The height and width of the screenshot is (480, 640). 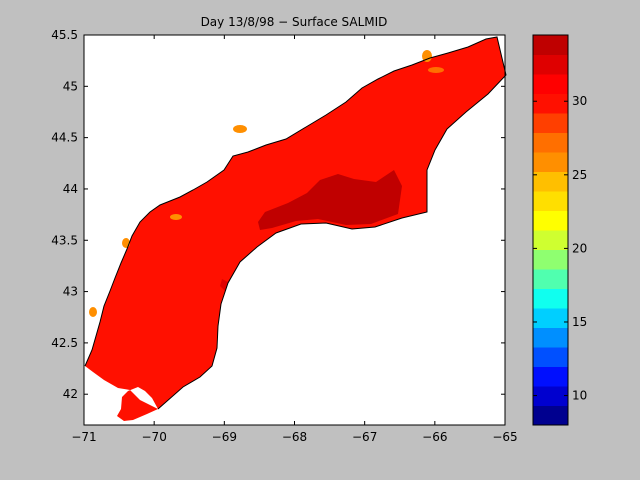 What do you see at coordinates (64, 240) in the screenshot?
I see `y-tick-label: 43.5` at bounding box center [64, 240].